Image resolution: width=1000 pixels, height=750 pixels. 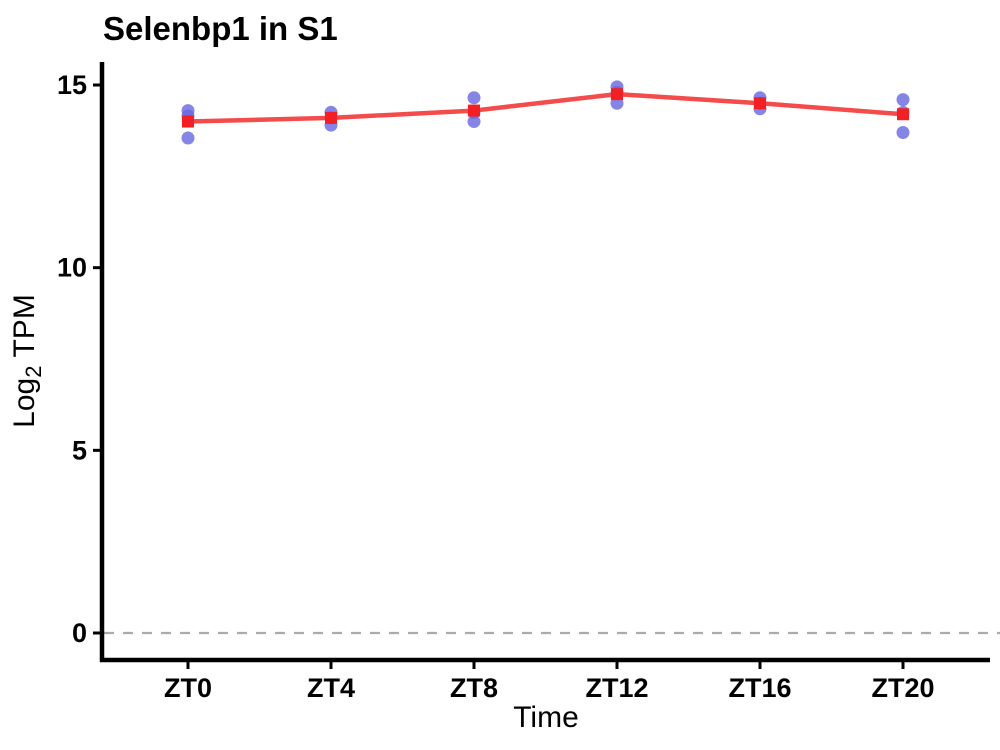 What do you see at coordinates (902, 688) in the screenshot?
I see `x-tick-label: ZT20` at bounding box center [902, 688].